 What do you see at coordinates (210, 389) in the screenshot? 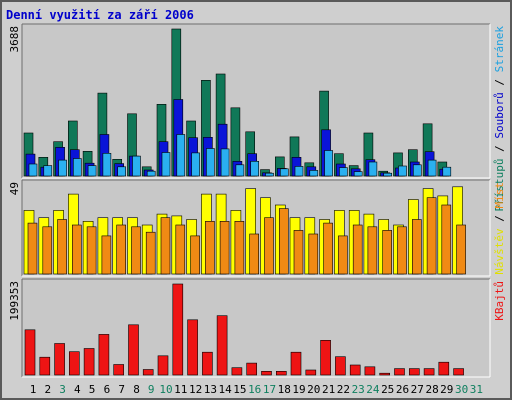
I see `x-tick-label-13: 13` at bounding box center [210, 389].